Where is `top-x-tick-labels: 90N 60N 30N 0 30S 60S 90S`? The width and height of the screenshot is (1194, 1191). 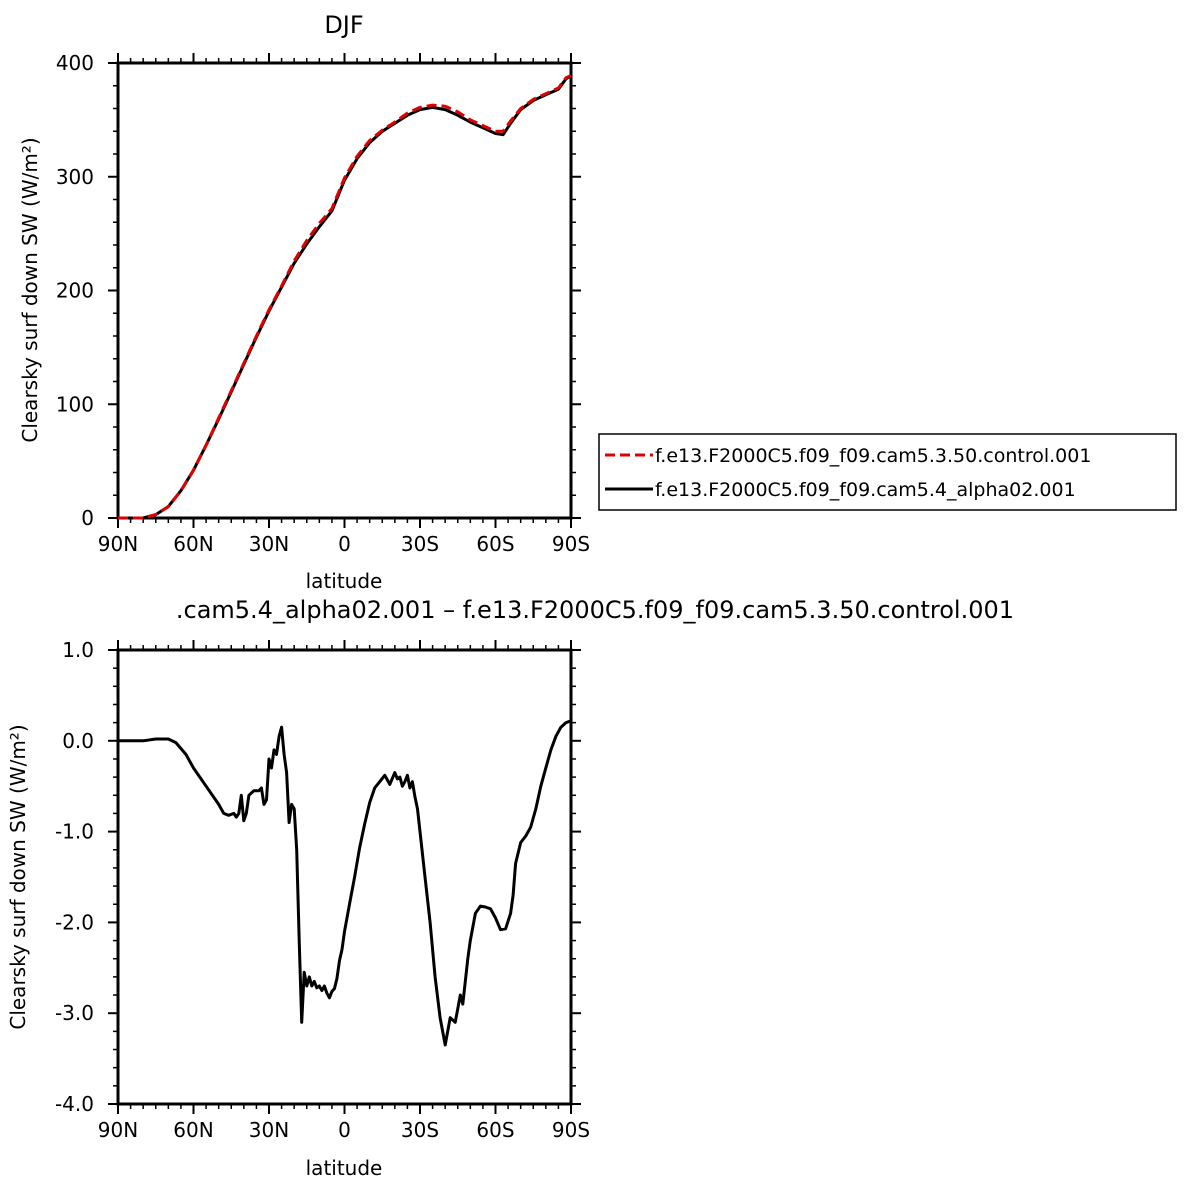 top-x-tick-labels: 90N 60N 30N 0 30S 60S 90S is located at coordinates (344, 544).